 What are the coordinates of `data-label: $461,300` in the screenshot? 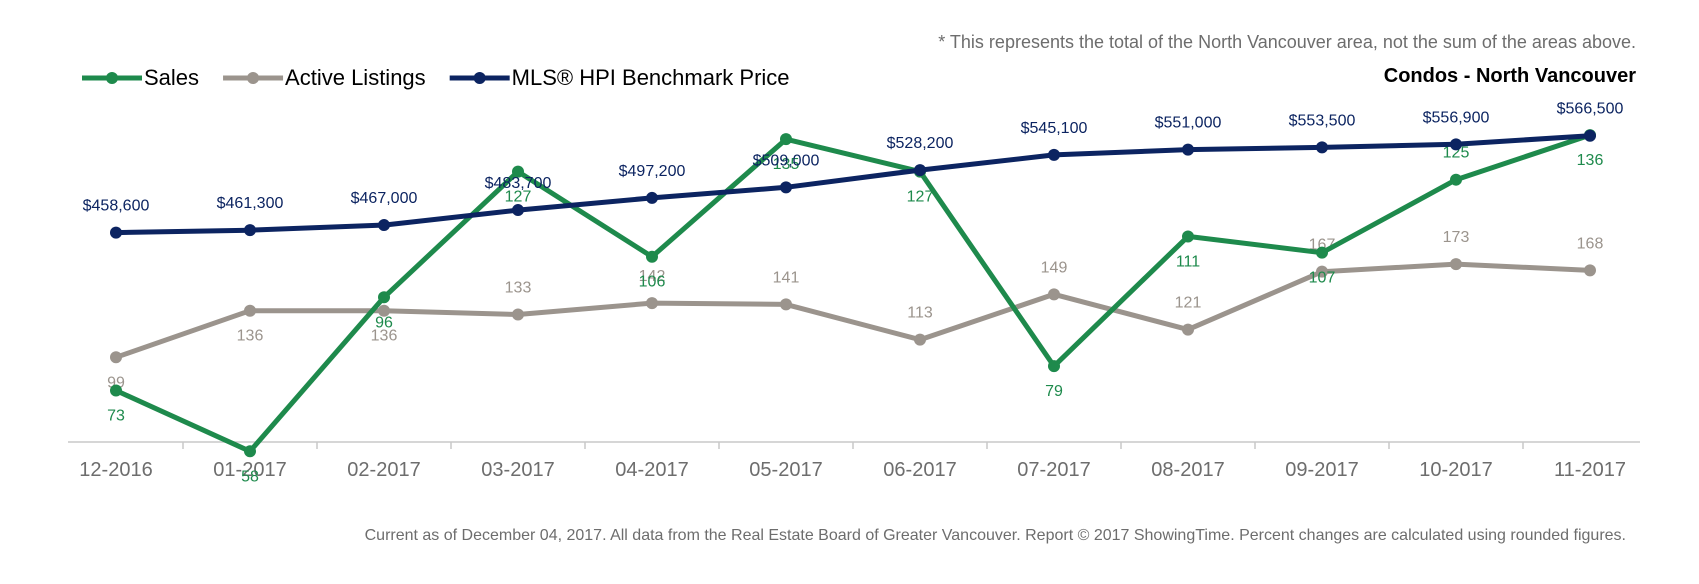 It's located at (250, 203).